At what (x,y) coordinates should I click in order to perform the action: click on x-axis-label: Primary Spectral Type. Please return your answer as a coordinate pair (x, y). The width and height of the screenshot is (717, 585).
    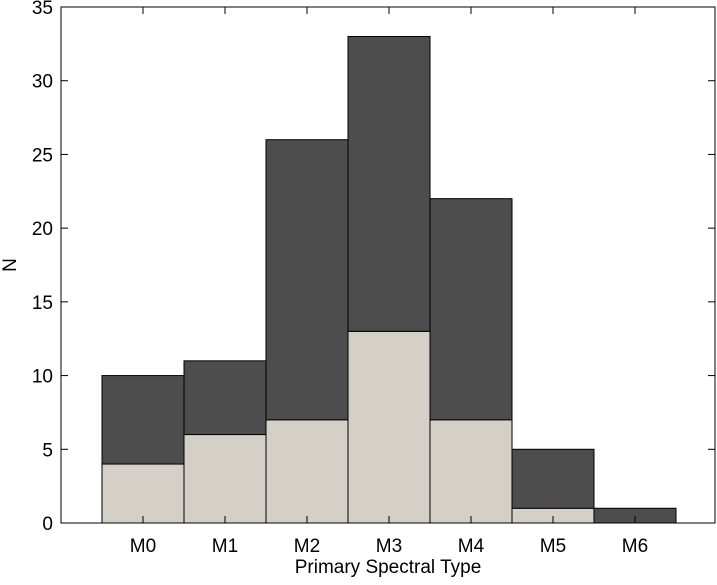
    Looking at the image, I should click on (388, 567).